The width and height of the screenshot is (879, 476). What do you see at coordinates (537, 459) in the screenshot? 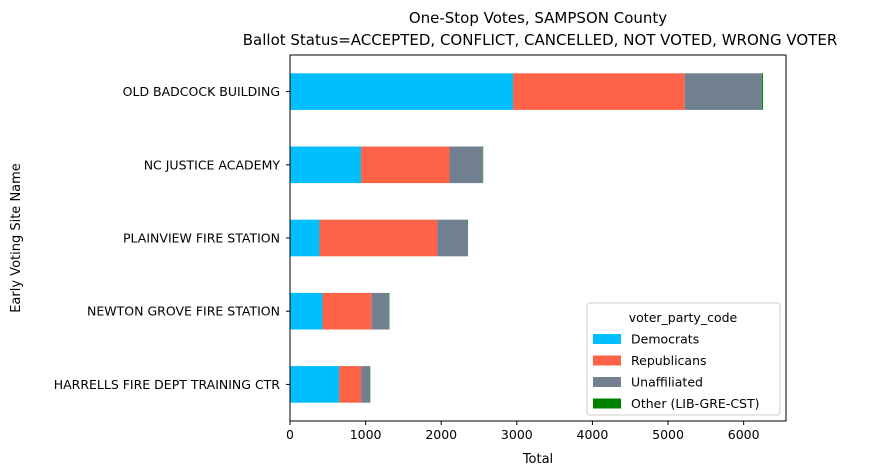
I see `x-axis-label: Total` at bounding box center [537, 459].